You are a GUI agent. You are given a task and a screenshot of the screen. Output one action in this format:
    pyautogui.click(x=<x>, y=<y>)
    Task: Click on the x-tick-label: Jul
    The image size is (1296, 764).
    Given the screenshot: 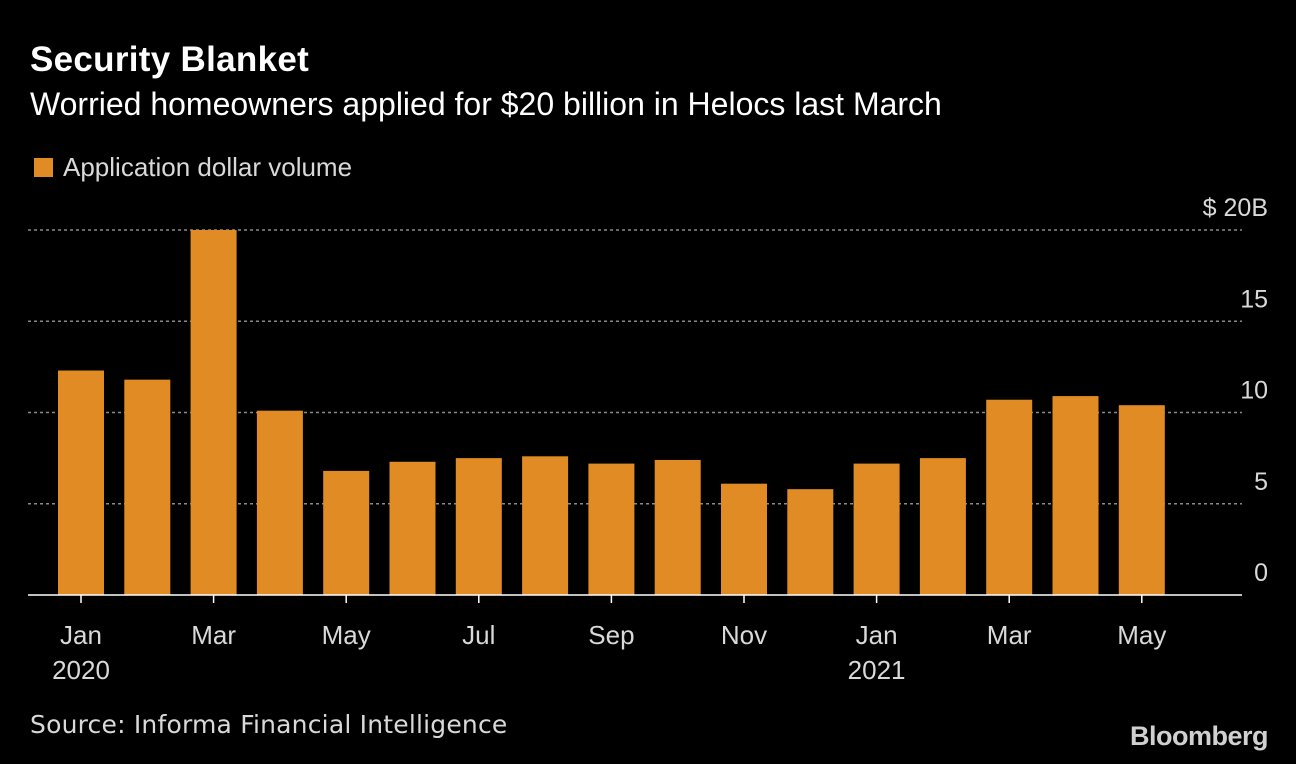 What is the action you would take?
    pyautogui.click(x=478, y=635)
    